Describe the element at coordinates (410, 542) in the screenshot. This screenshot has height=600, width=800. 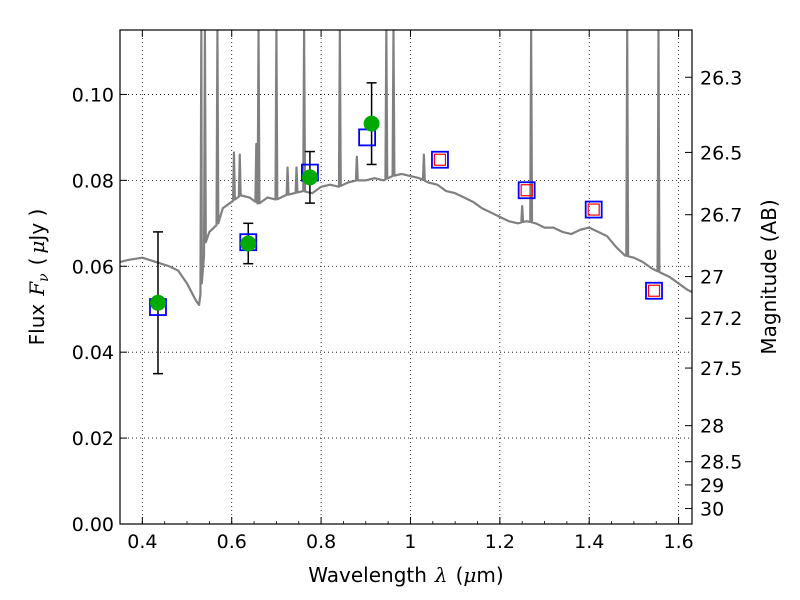
I see `x-tick-label: 1` at that location.